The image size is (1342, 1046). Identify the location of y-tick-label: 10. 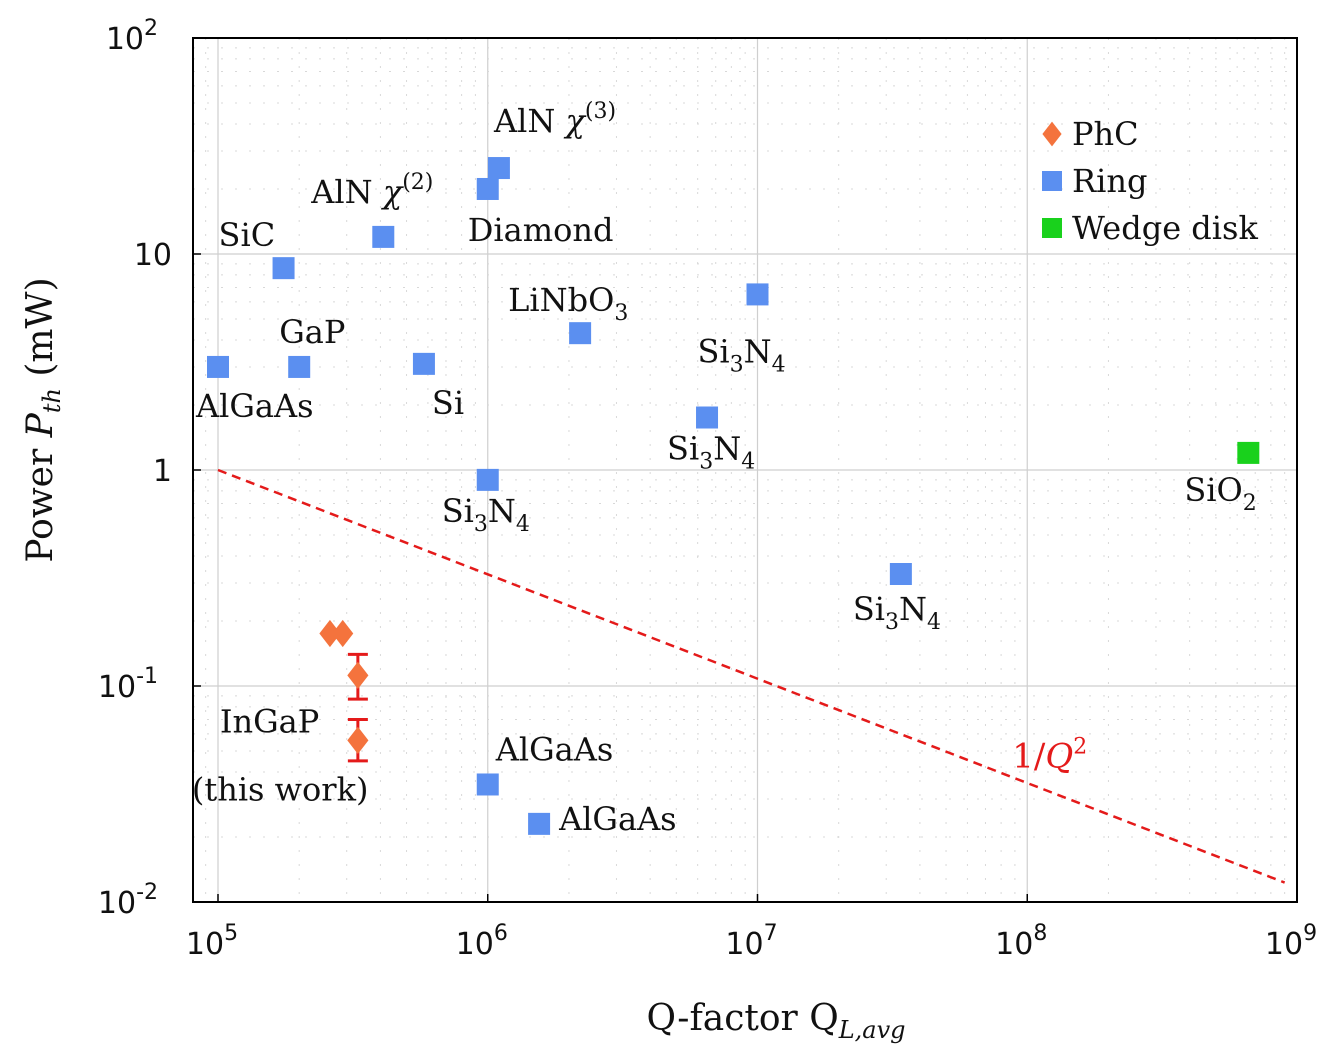
(153, 255).